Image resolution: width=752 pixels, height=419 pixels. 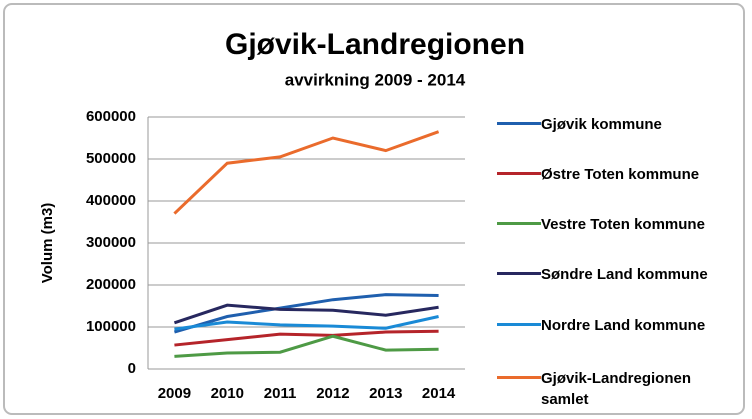 I want to click on chart-title: Gjøvik-Landregionen, so click(x=375, y=44).